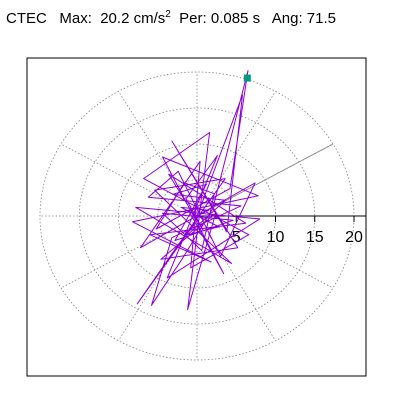 This screenshot has height=400, width=400. Describe the element at coordinates (26, 18) in the screenshot. I see `station-code: CTEC` at that location.